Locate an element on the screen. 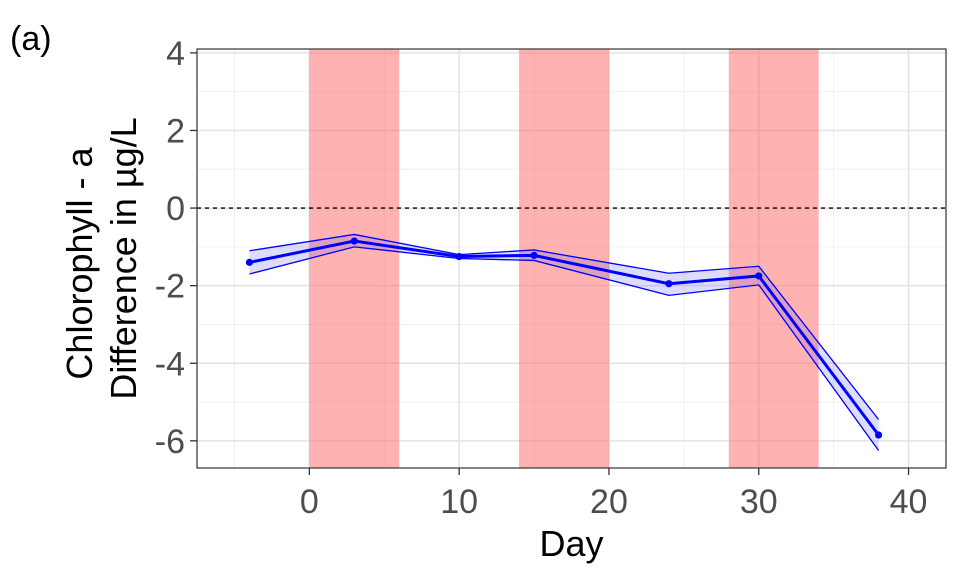 This screenshot has width=960, height=576. y-tick-label: -6 is located at coordinates (170, 442).